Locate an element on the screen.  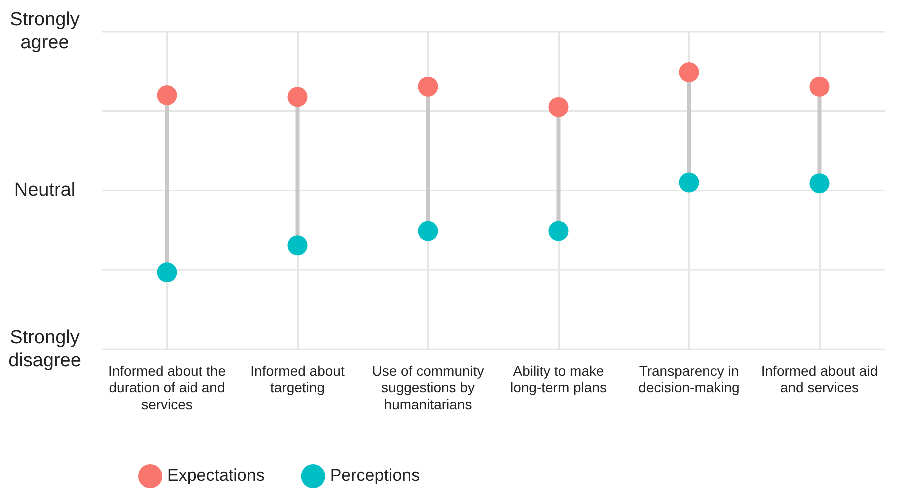
legend-label: Perceptions is located at coordinates (375, 476).